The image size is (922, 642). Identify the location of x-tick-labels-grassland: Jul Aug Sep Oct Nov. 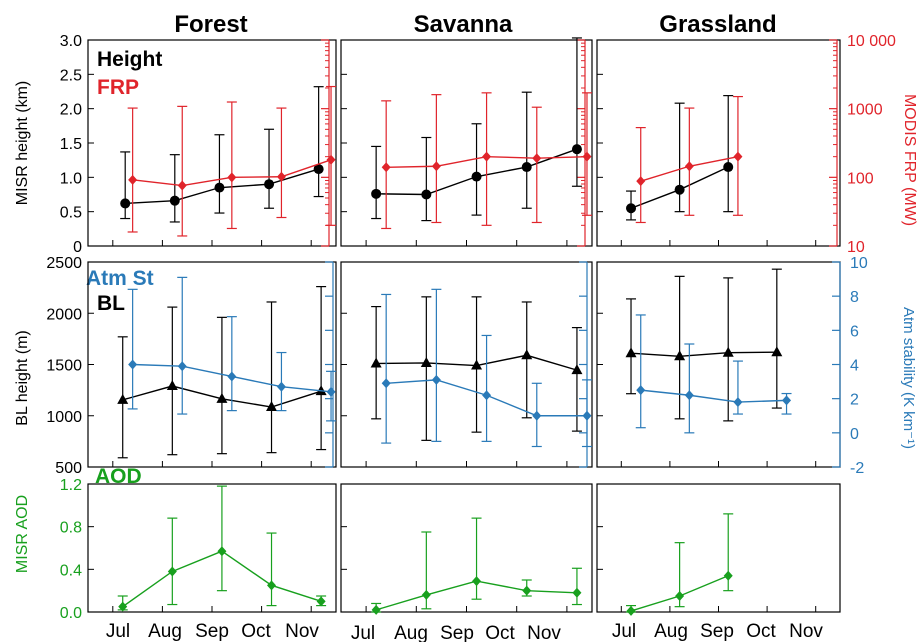
(718, 631).